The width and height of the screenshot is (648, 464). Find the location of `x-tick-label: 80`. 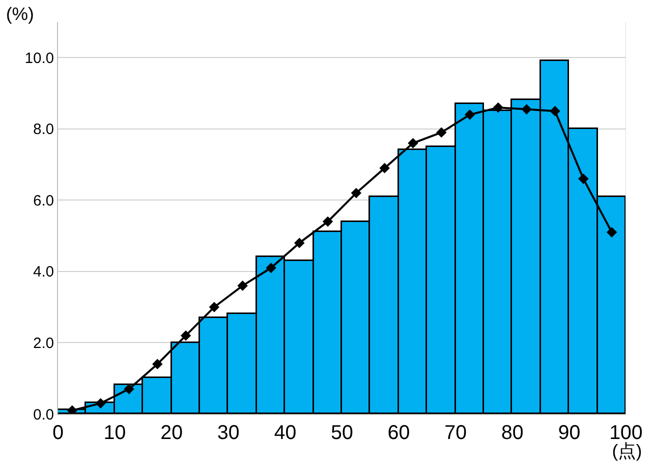

x-tick-label: 80 is located at coordinates (512, 433).